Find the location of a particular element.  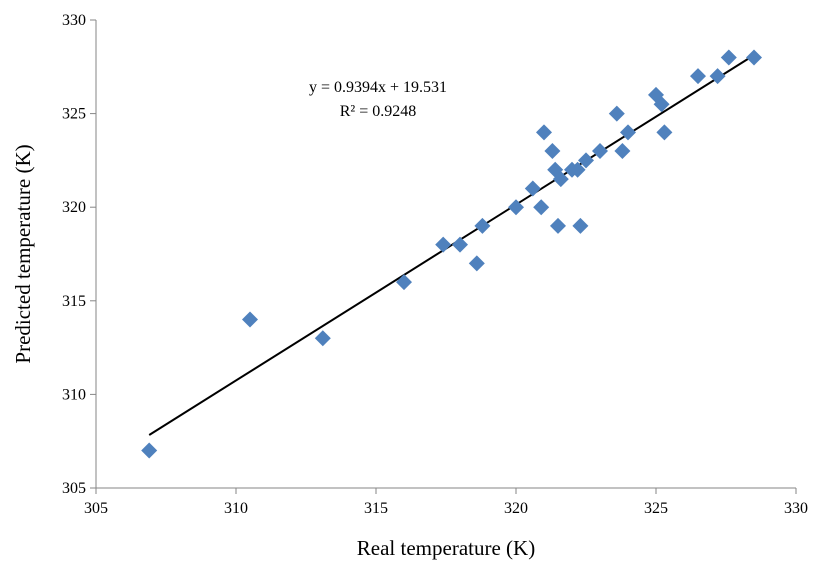

y-tick-label: 330 is located at coordinates (74, 20).